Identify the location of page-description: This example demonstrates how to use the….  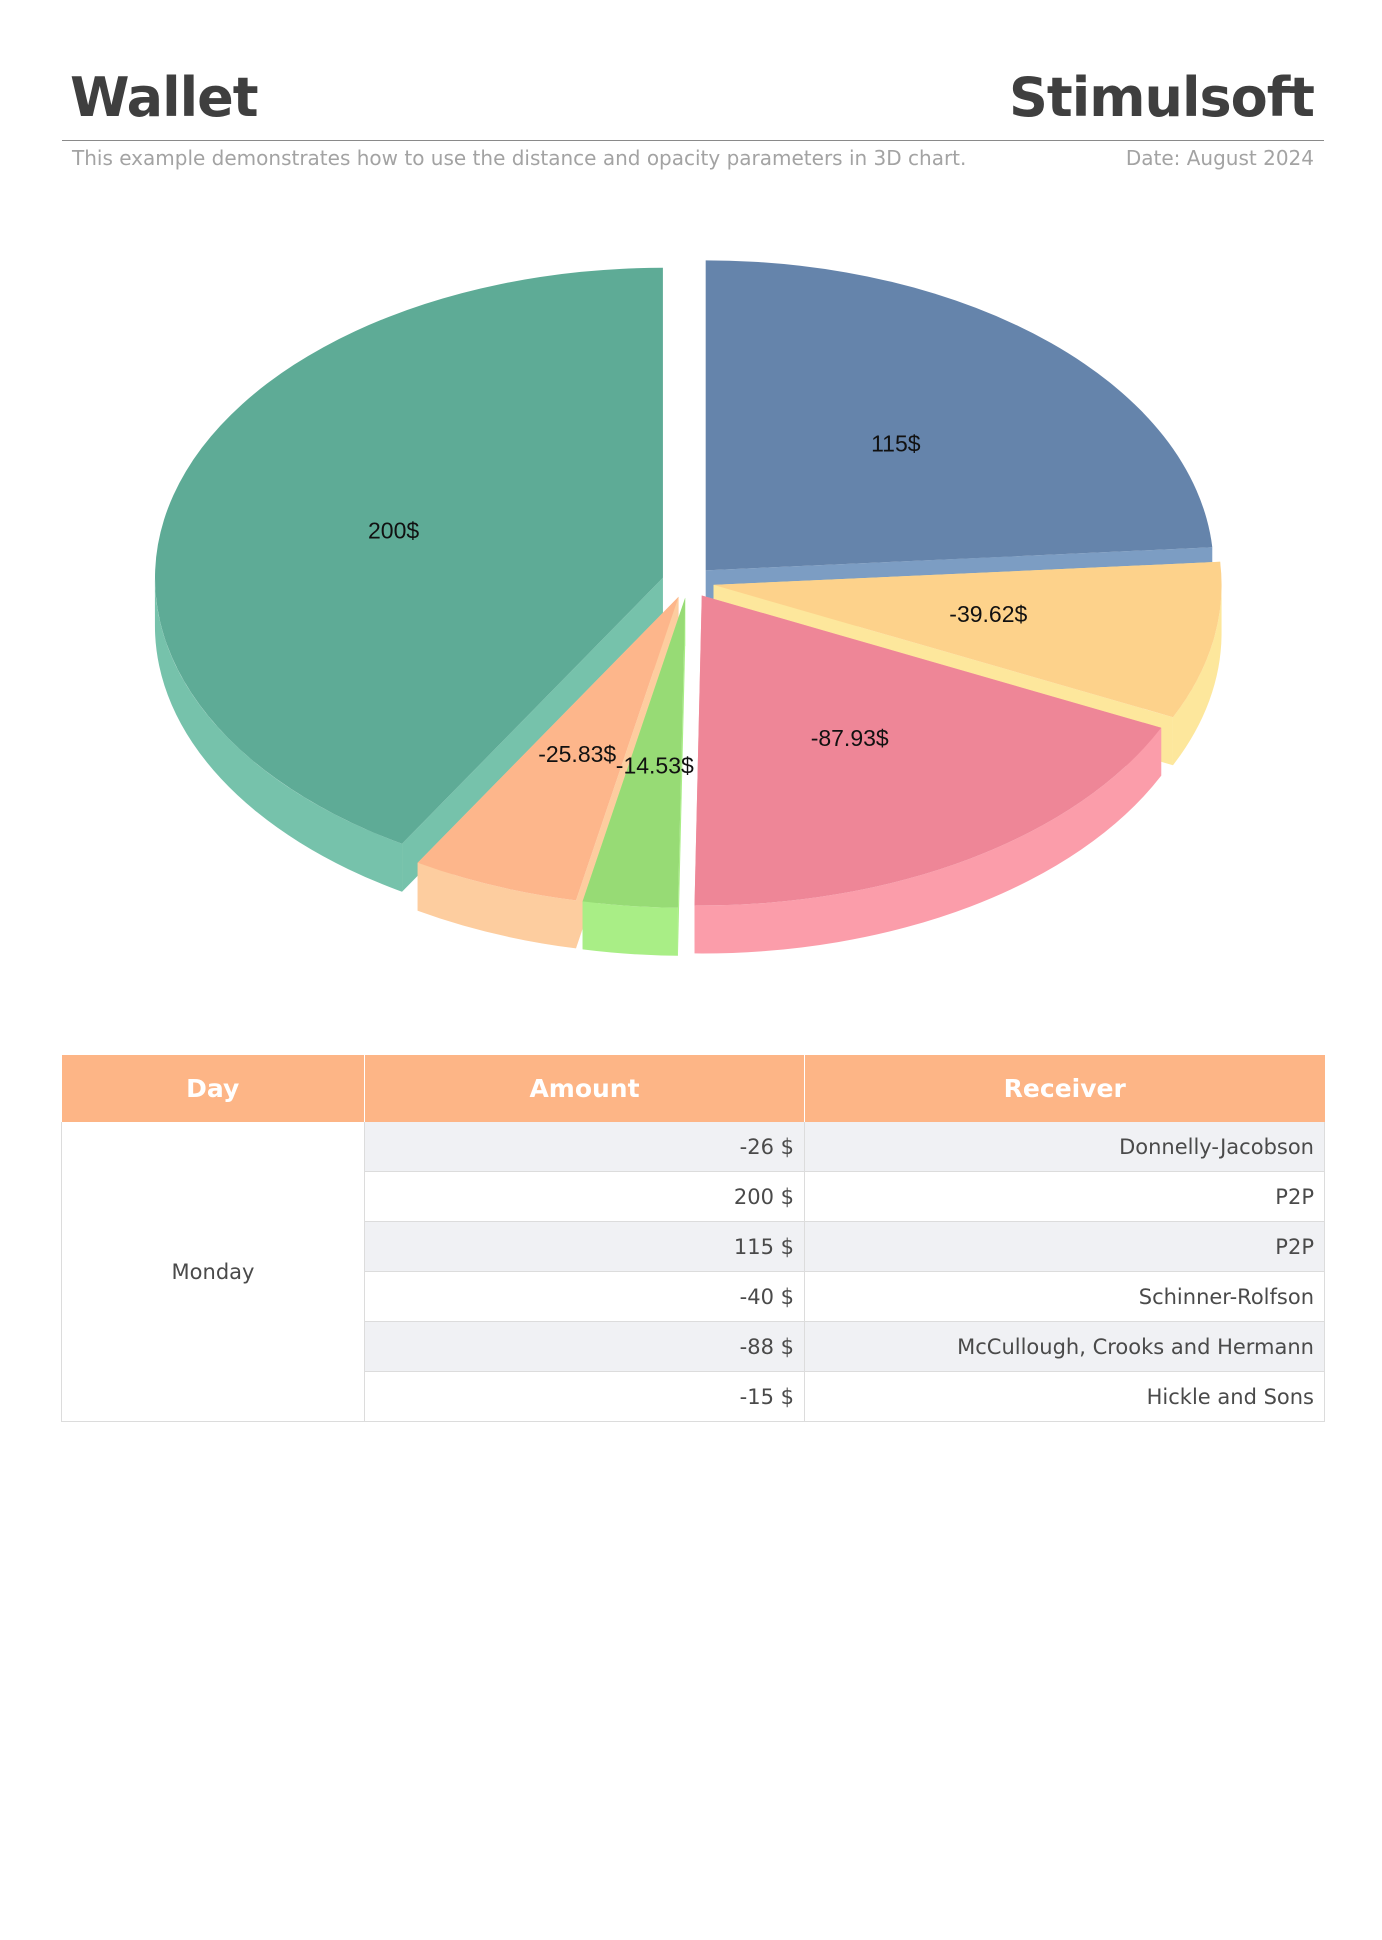
(519, 158).